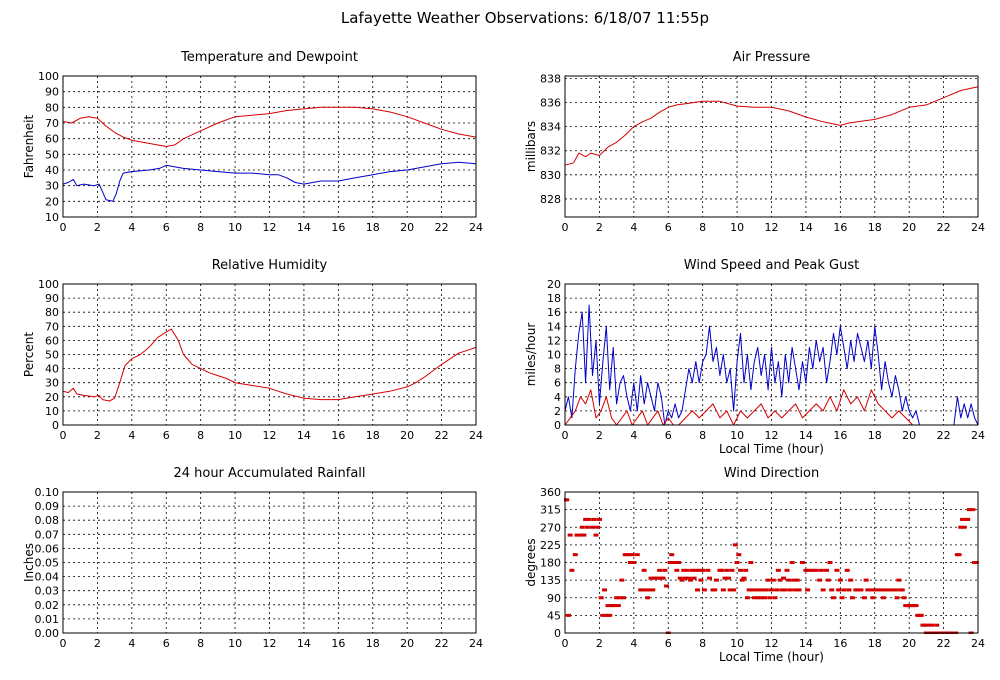 The image size is (1000, 680). What do you see at coordinates (52, 355) in the screenshot?
I see `y-tick-label: 50` at bounding box center [52, 355].